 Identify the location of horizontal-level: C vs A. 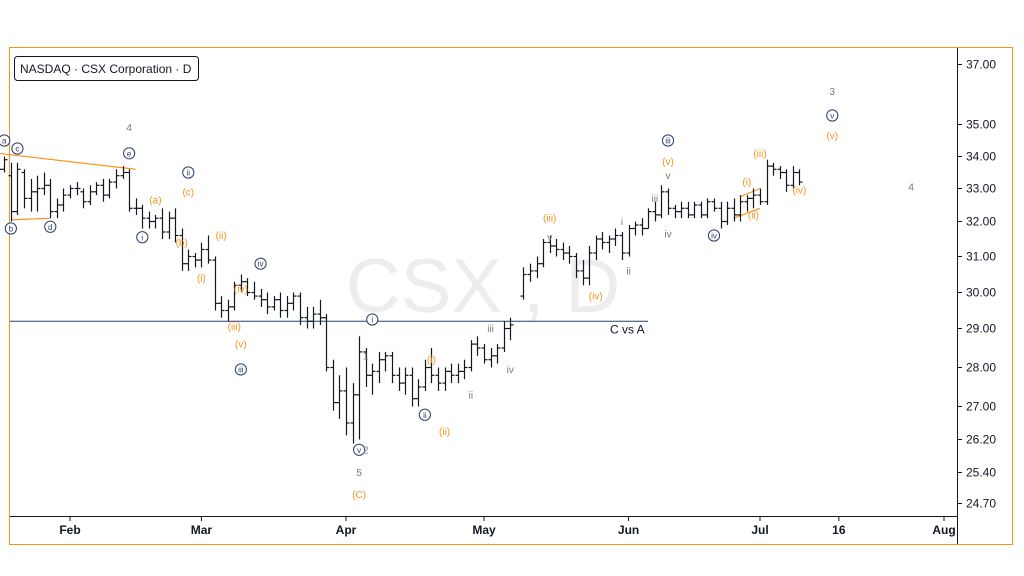
(329, 328).